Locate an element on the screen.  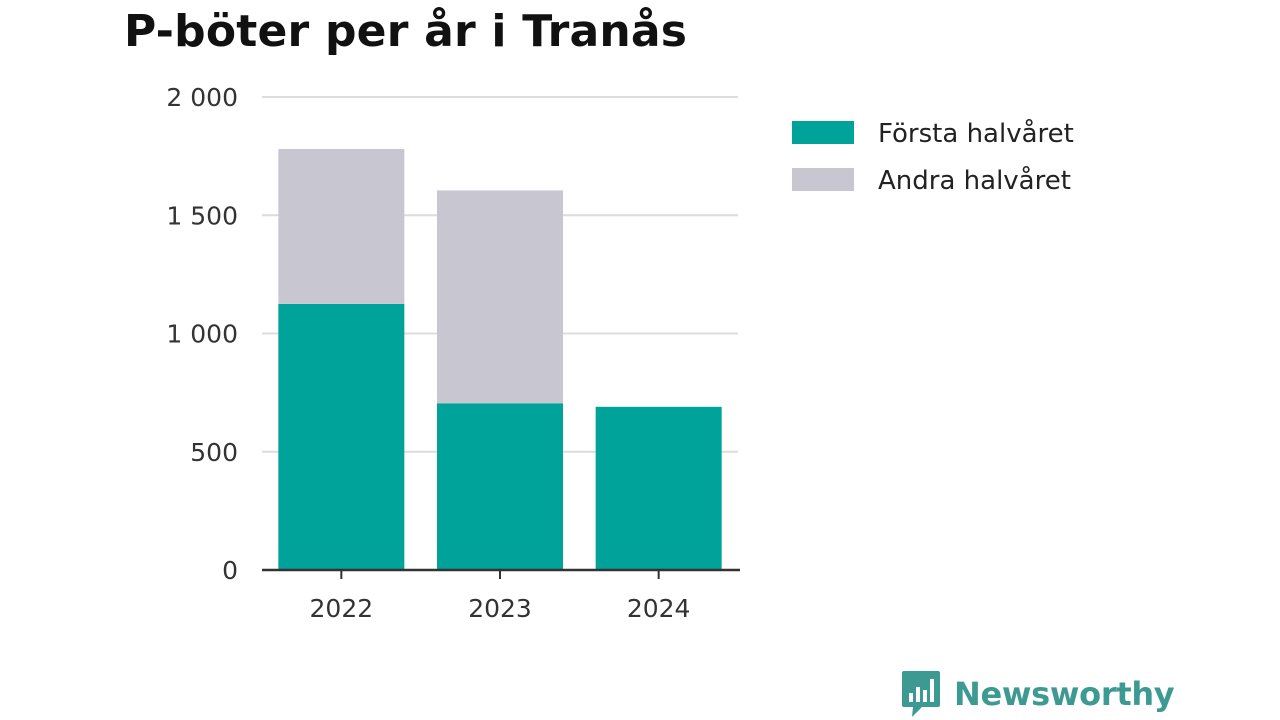
legend-label: Första halvåret is located at coordinates (976, 133).